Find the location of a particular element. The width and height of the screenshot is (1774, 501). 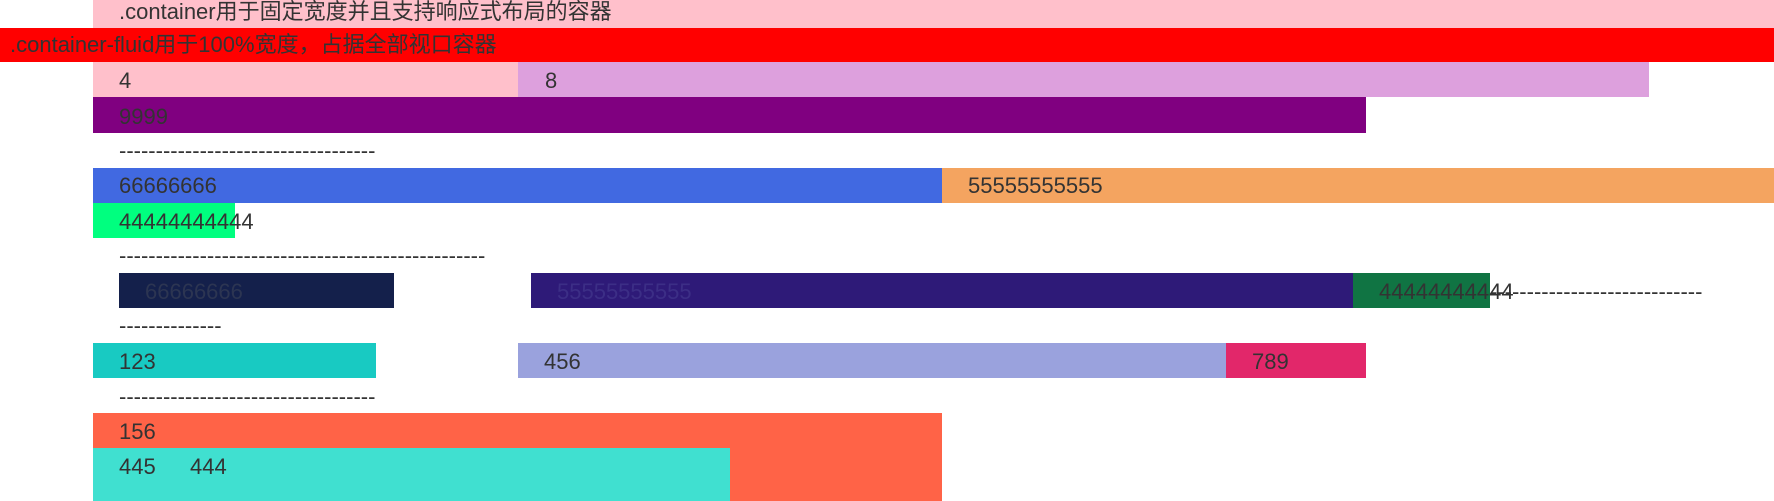

col-cell-123-label: 123 is located at coordinates (137, 361).